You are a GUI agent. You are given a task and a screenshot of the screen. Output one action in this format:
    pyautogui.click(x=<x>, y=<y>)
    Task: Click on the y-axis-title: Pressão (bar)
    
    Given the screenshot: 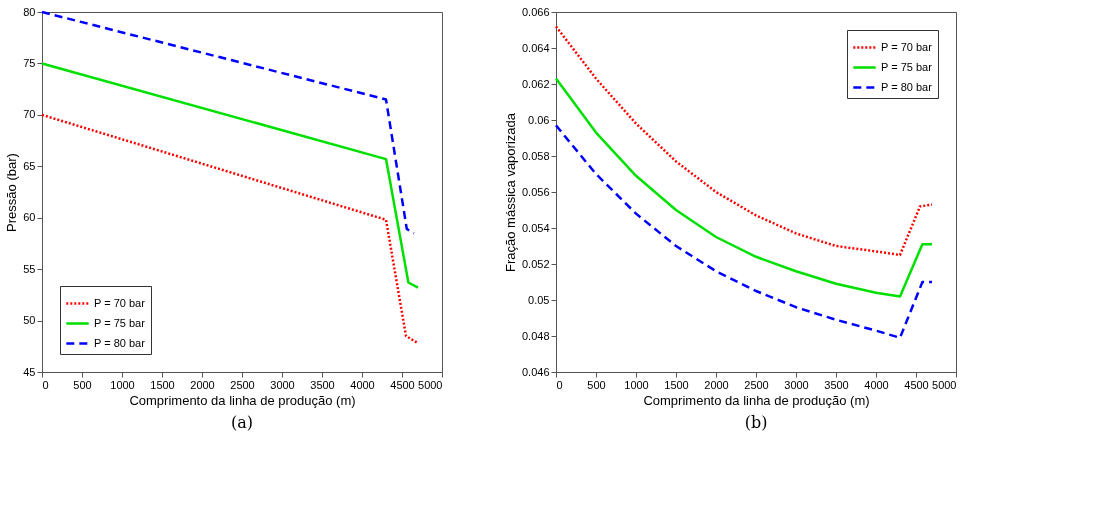 What is the action you would take?
    pyautogui.click(x=12, y=192)
    